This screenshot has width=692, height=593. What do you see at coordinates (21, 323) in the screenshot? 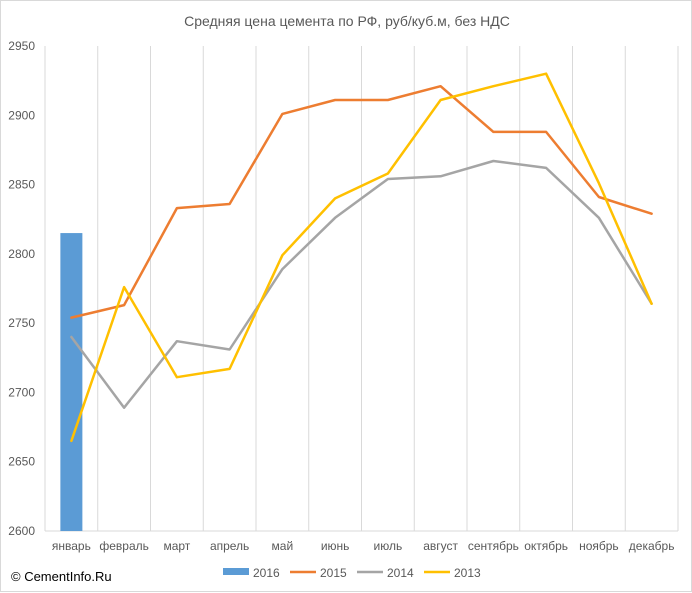
I see `y-tick-label: 2750` at bounding box center [21, 323].